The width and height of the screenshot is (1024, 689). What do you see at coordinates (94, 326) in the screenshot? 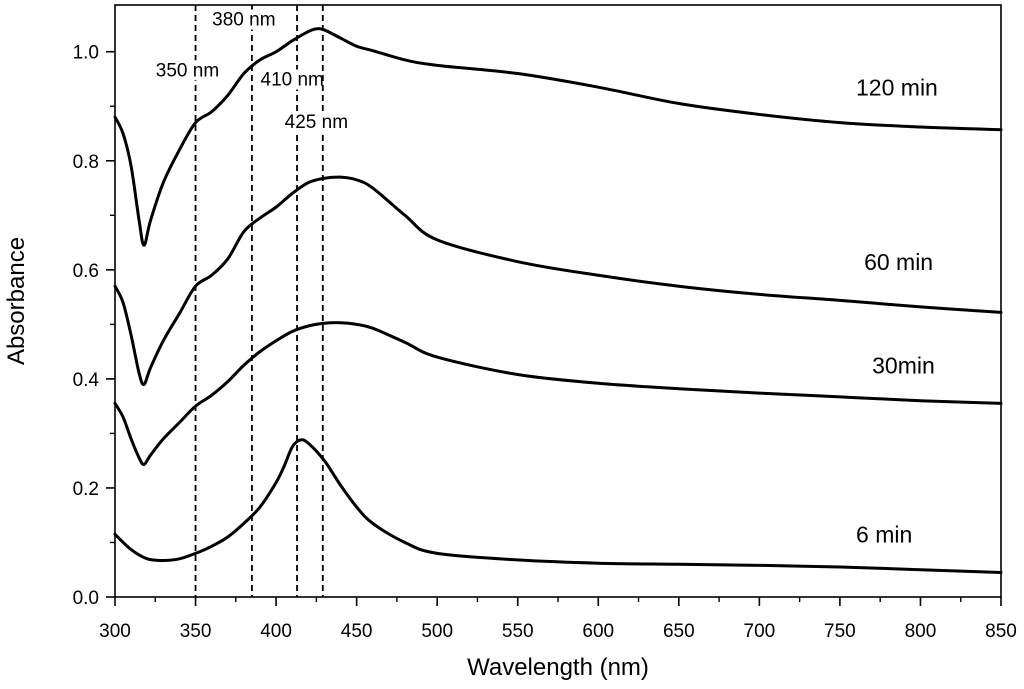
I see `y-axis: 0.0 0.2 0.4 0.6 0.8 1.0` at bounding box center [94, 326].